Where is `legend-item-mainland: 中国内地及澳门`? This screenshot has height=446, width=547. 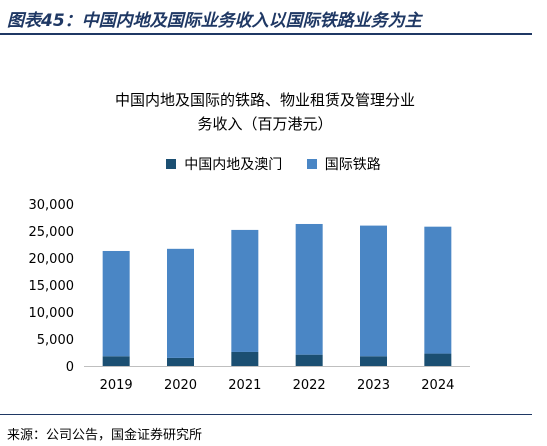 legend-item-mainland: 中国内地及澳门 is located at coordinates (224, 164).